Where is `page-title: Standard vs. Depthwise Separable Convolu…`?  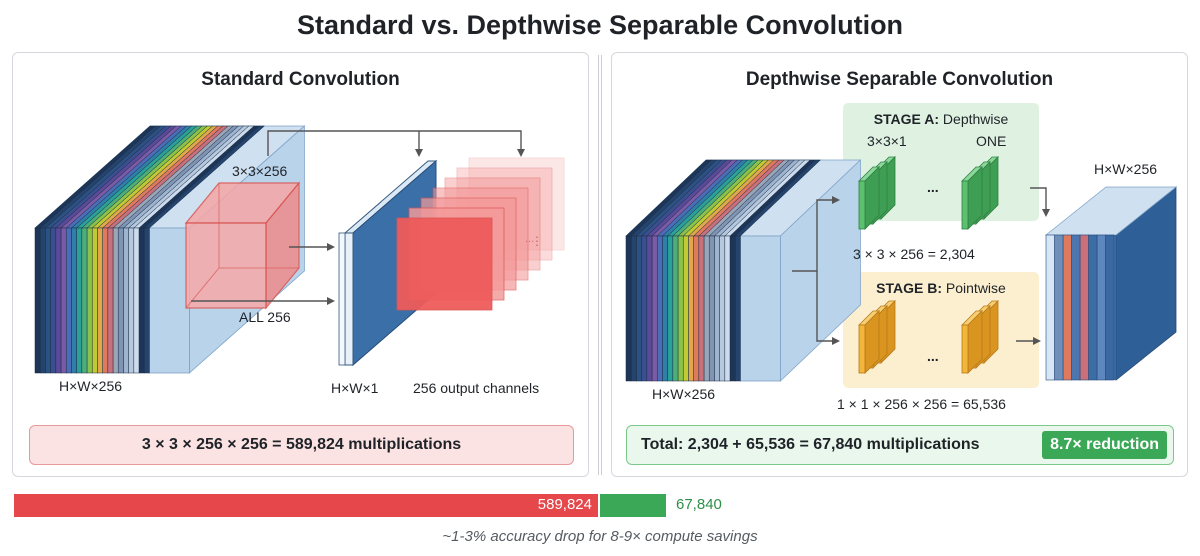
page-title: Standard vs. Depthwise Separable Convolu… is located at coordinates (600, 25).